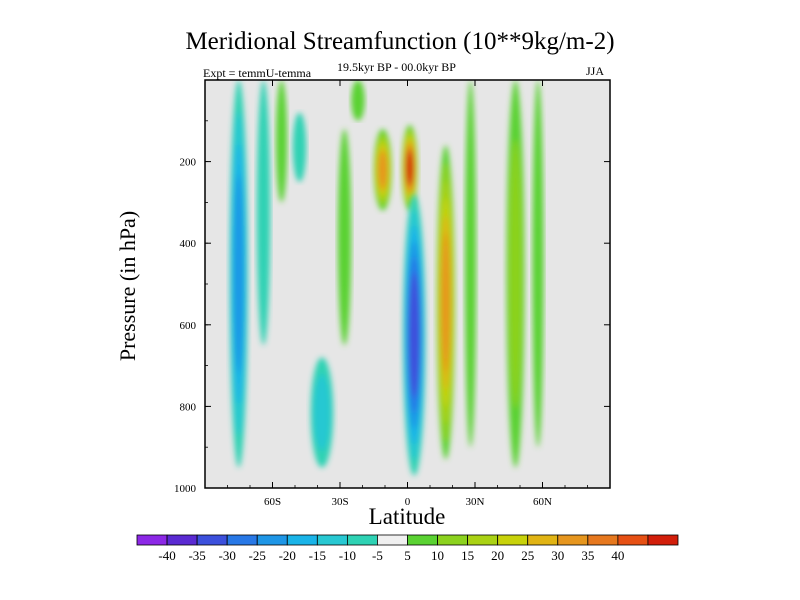  I want to click on colorbar-label: -25, so click(257, 555).